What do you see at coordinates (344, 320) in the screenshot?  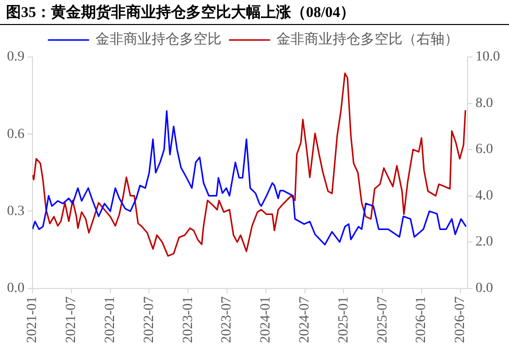 I see `x-tick-label: 2025-01` at bounding box center [344, 320].